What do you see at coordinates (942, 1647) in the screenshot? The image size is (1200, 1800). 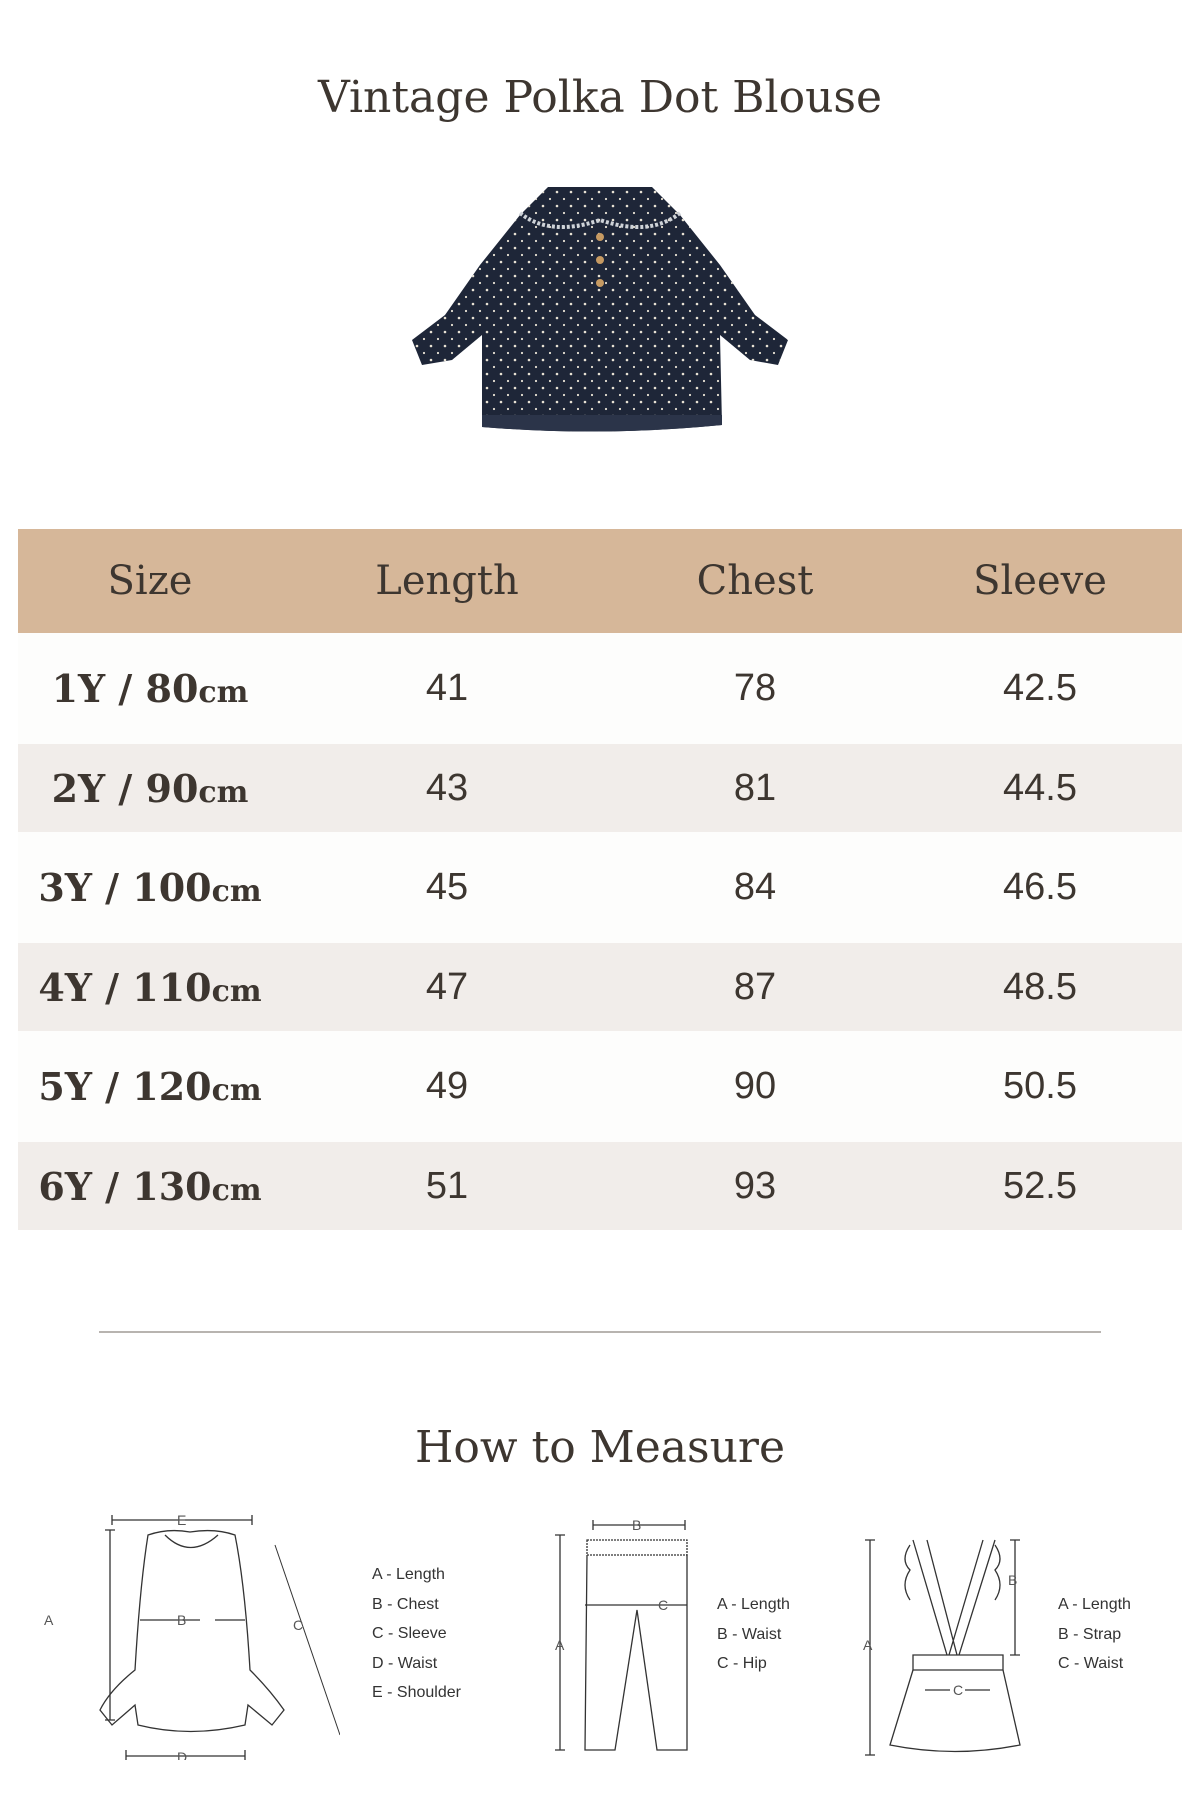 I see `suspender-skirt-diagram-icon: A B C` at bounding box center [942, 1647].